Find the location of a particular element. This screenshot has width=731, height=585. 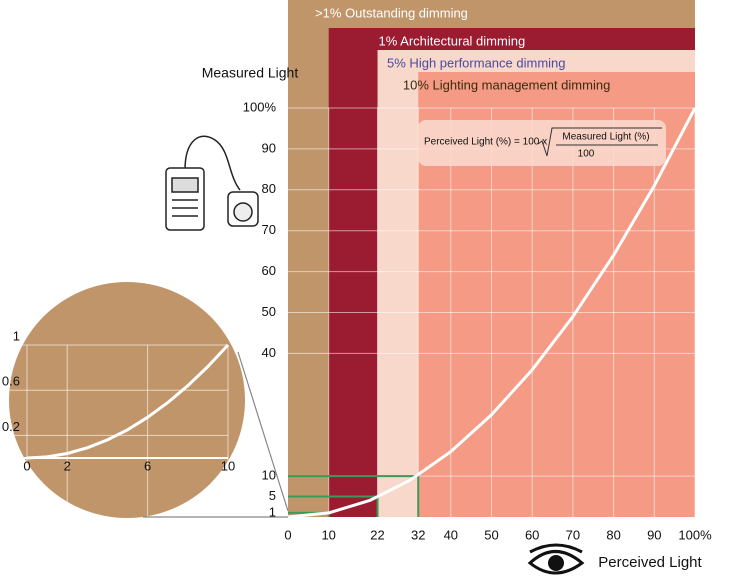

inset: 0.20.610 2 6 10 is located at coordinates (123, 400).